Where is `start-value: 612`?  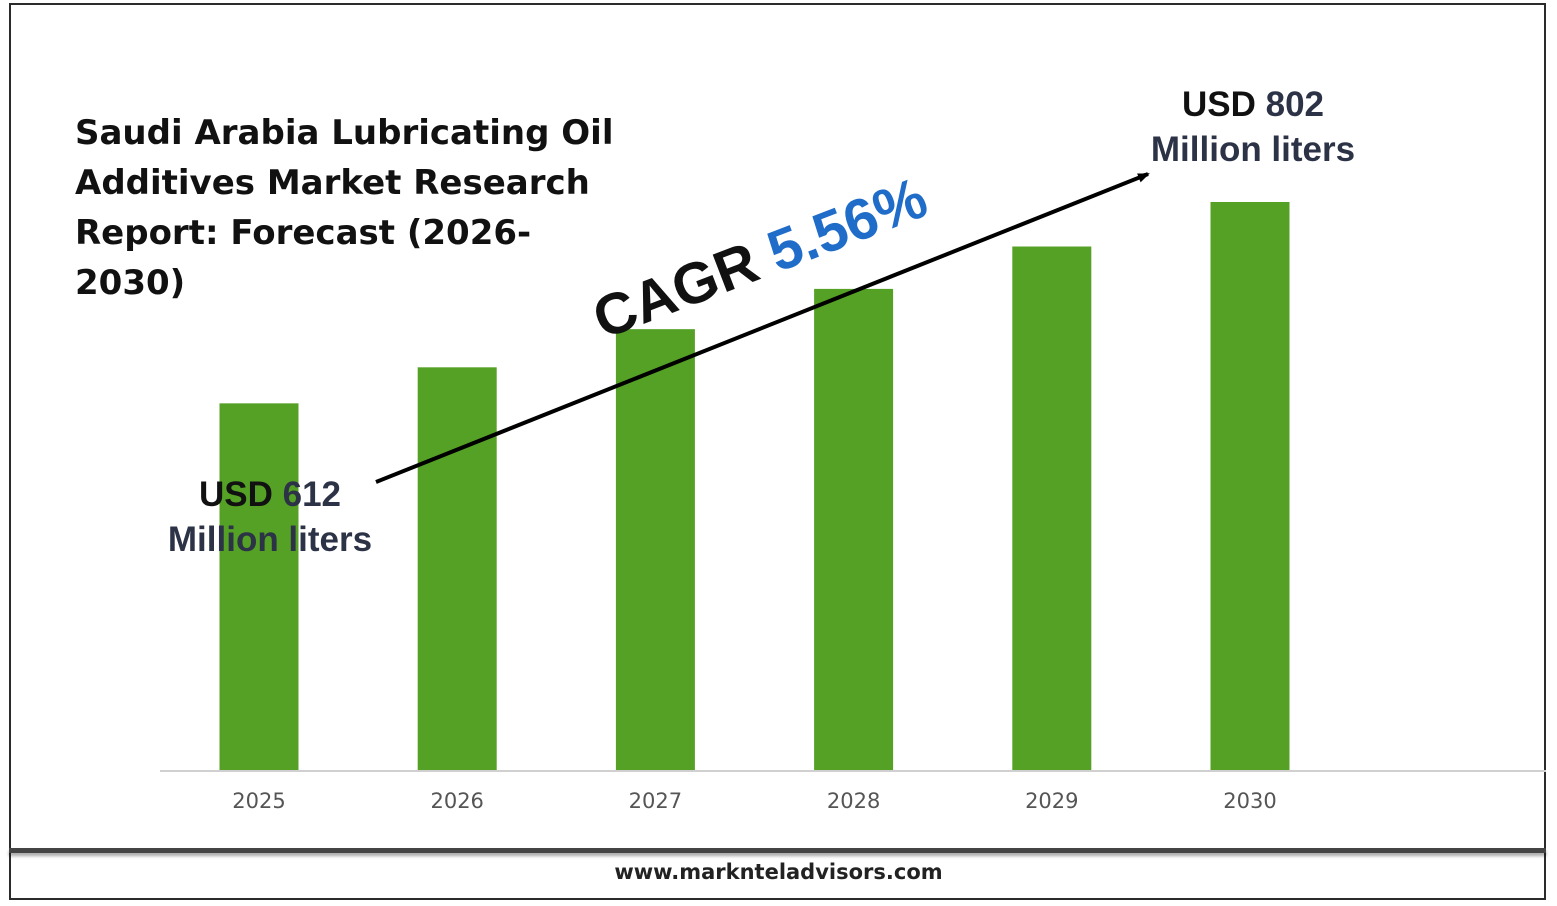
start-value: 612 is located at coordinates (312, 494).